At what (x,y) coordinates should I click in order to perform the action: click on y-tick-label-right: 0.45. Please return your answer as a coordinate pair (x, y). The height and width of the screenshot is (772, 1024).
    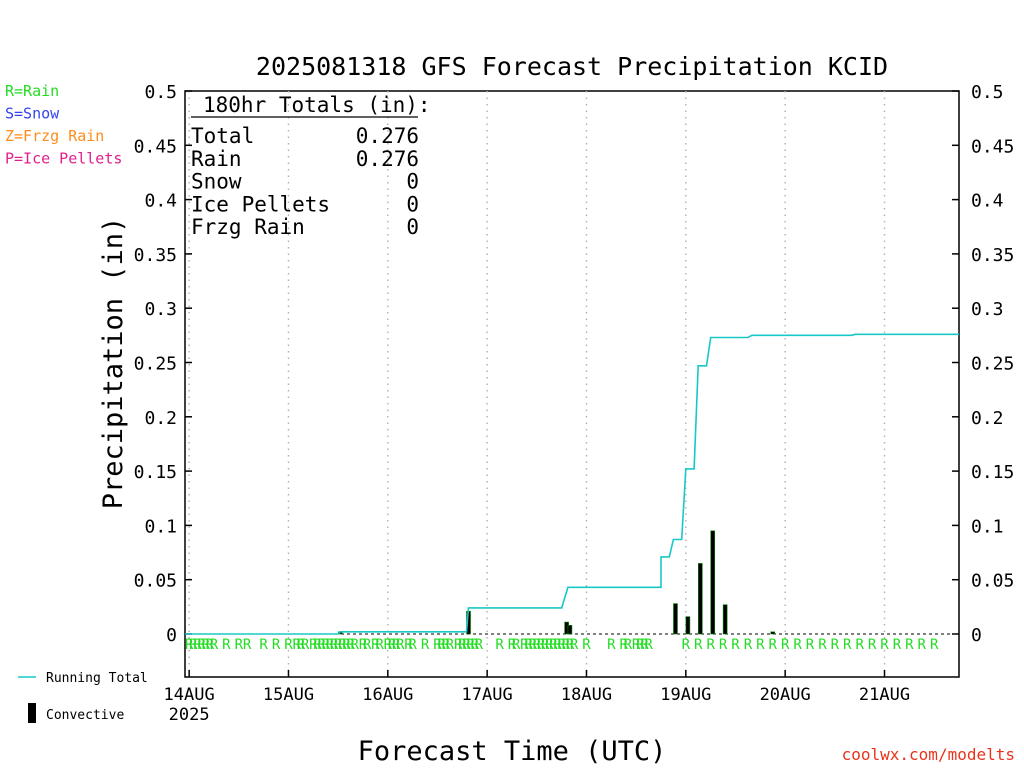
    Looking at the image, I should click on (992, 146).